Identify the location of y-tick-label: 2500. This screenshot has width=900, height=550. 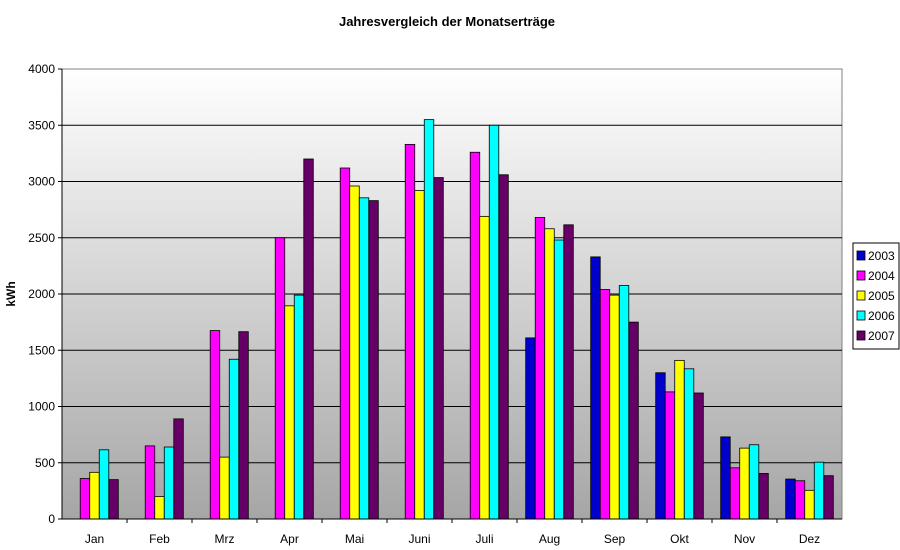
(41, 238).